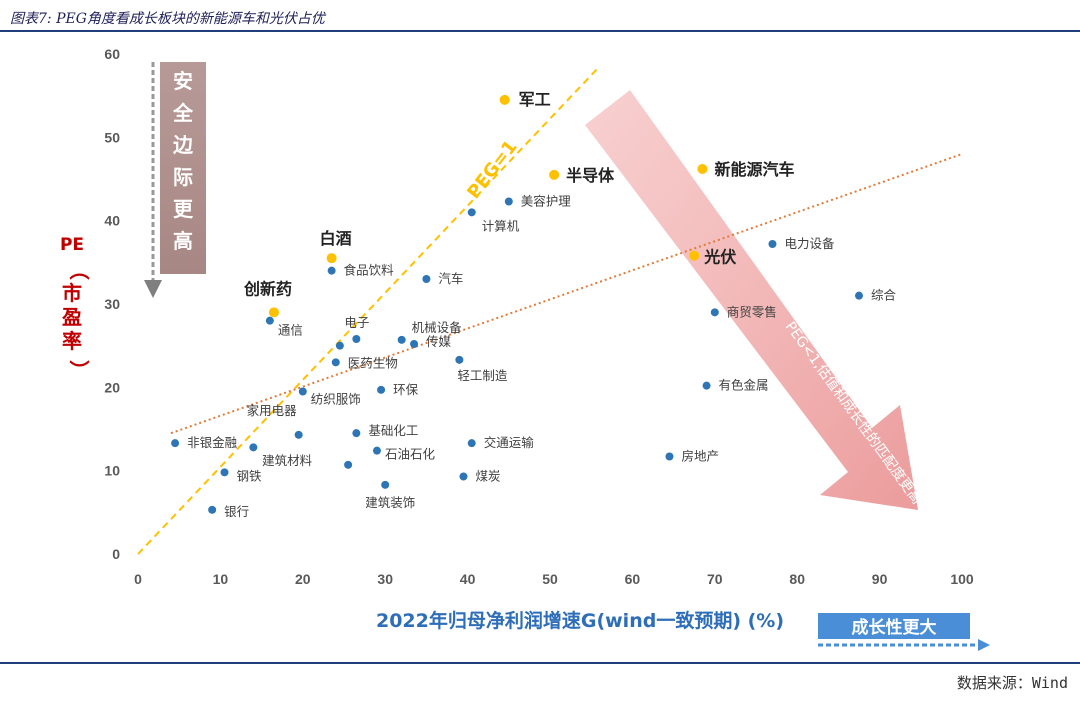  I want to click on y-tick-label: 0, so click(116, 554).